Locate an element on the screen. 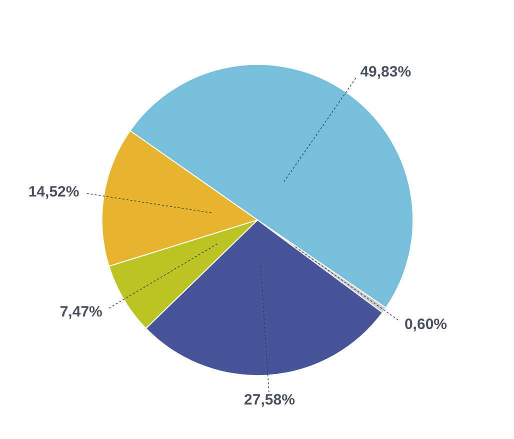 Image resolution: width=514 pixels, height=439 pixels. data-label: 7,47% is located at coordinates (81, 312).